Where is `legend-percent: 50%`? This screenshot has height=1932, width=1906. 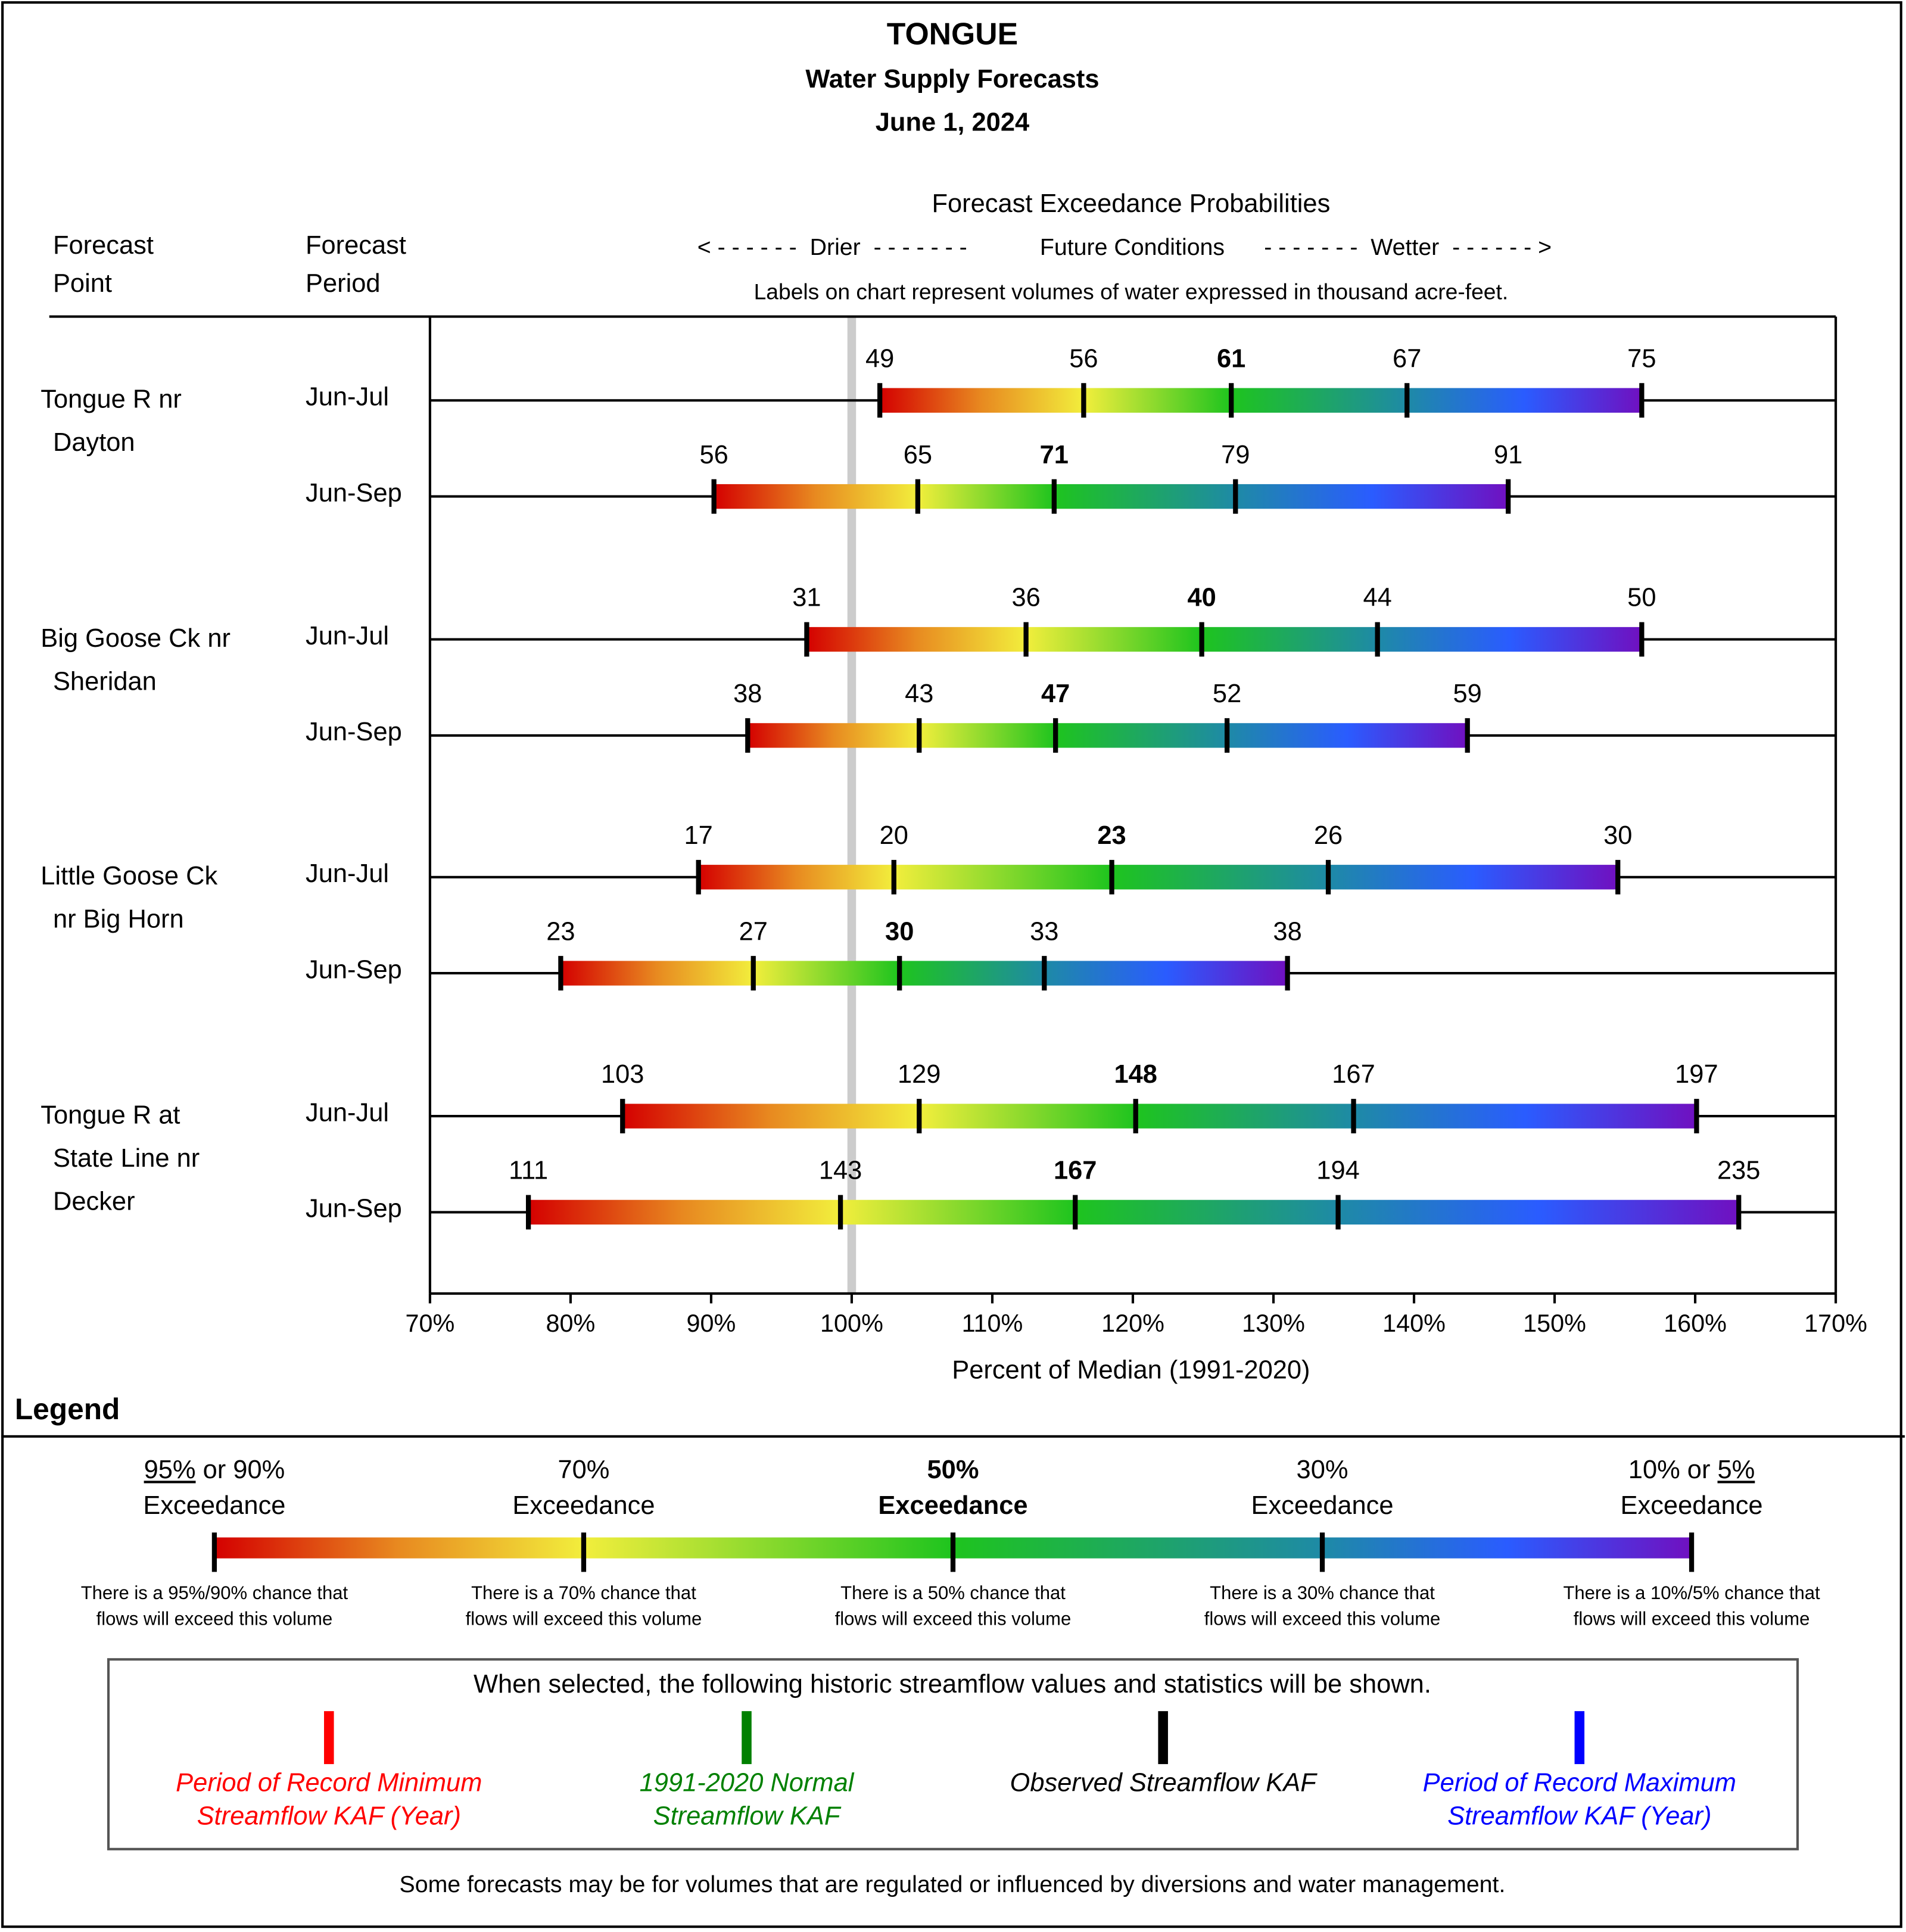
legend-percent: 50% is located at coordinates (953, 1470).